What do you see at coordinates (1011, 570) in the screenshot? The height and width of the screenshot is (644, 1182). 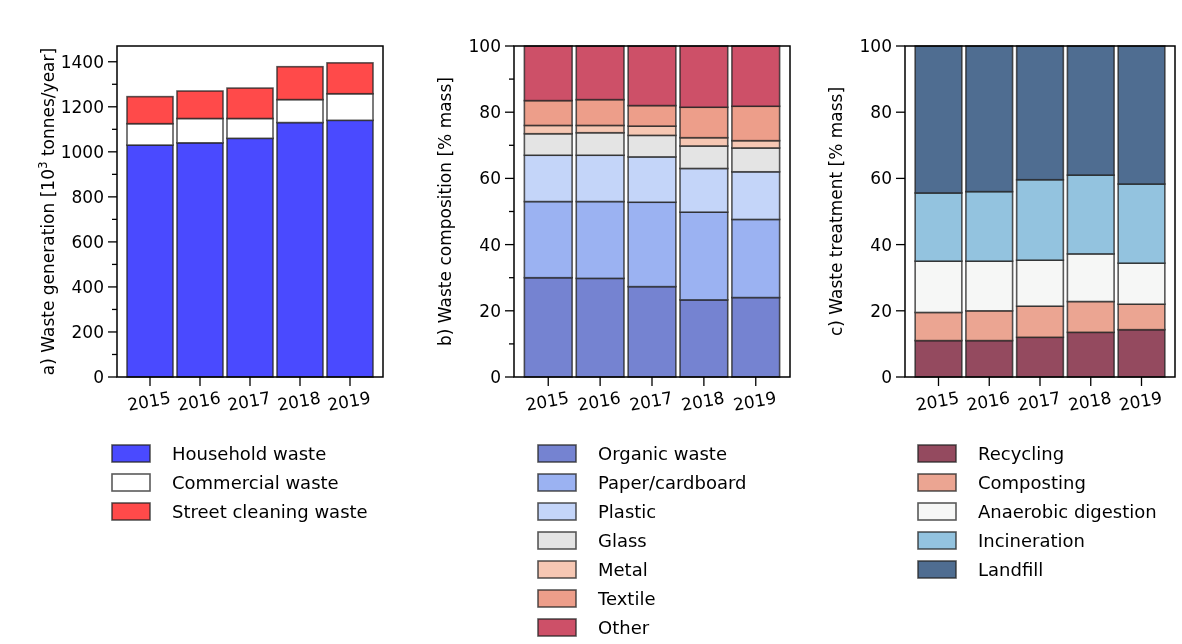 I see `legend-label: Landfill` at bounding box center [1011, 570].